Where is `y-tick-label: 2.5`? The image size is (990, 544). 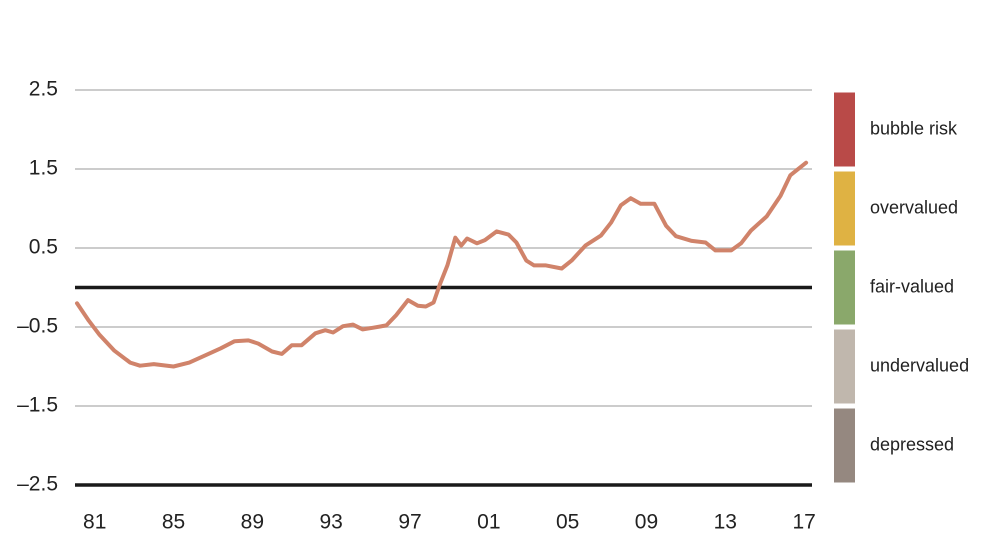 y-tick-label: 2.5 is located at coordinates (43, 89).